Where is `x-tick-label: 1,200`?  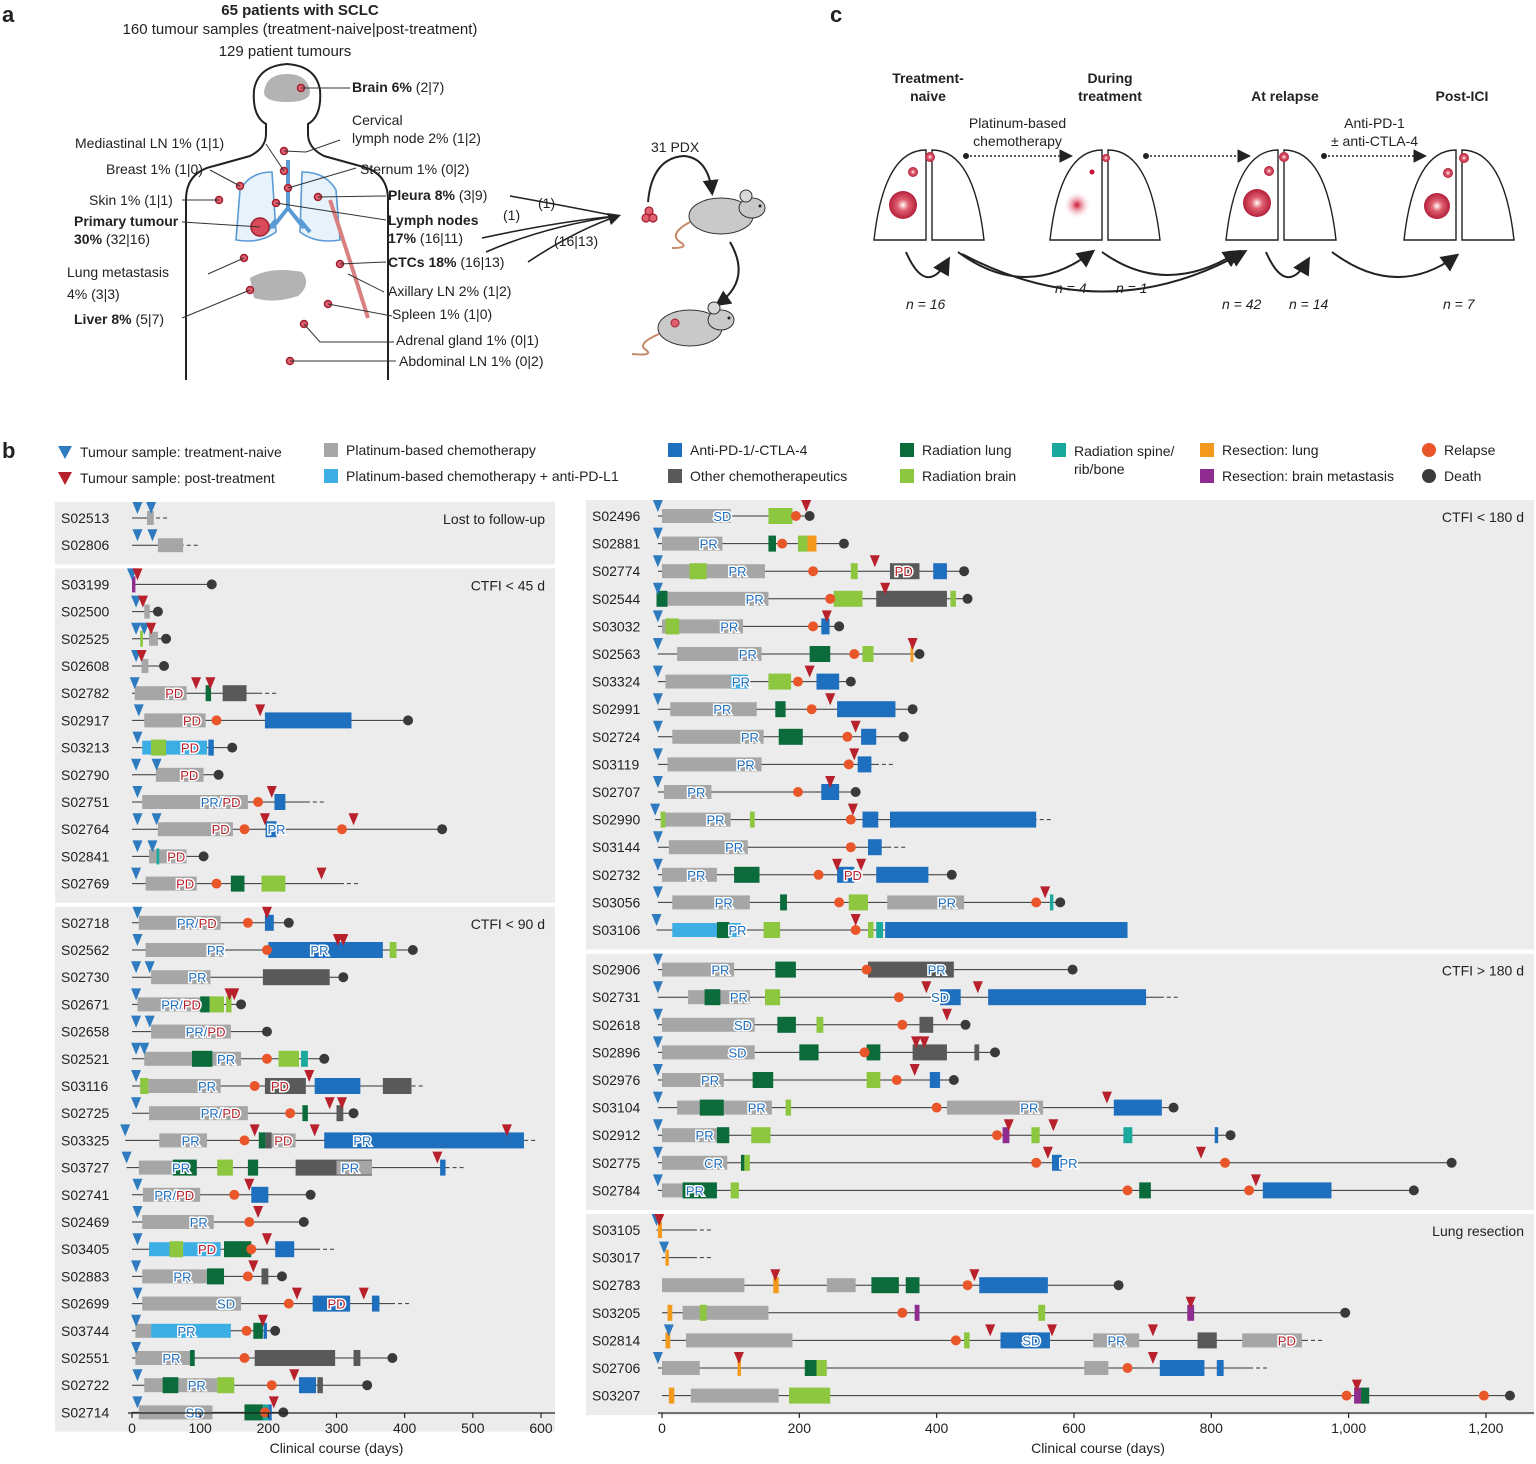 x-tick-label: 1,200 is located at coordinates (1485, 1428).